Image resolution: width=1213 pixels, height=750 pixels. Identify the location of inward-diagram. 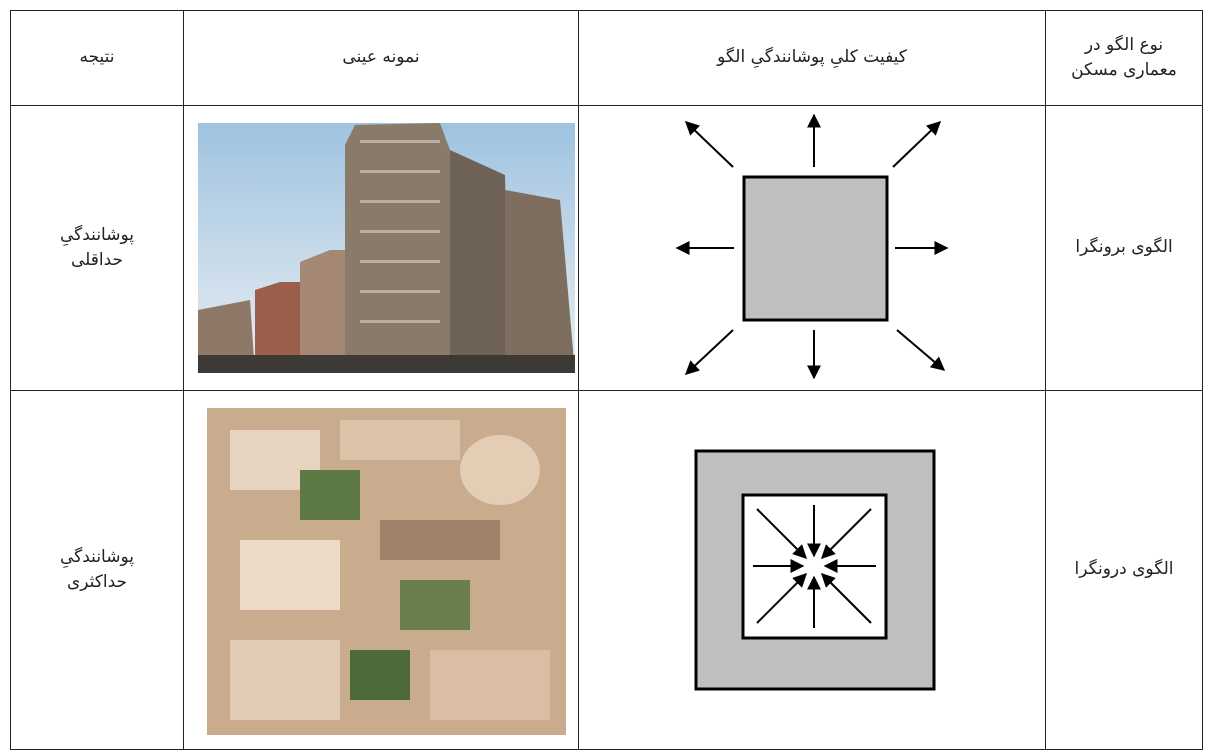
(815, 570).